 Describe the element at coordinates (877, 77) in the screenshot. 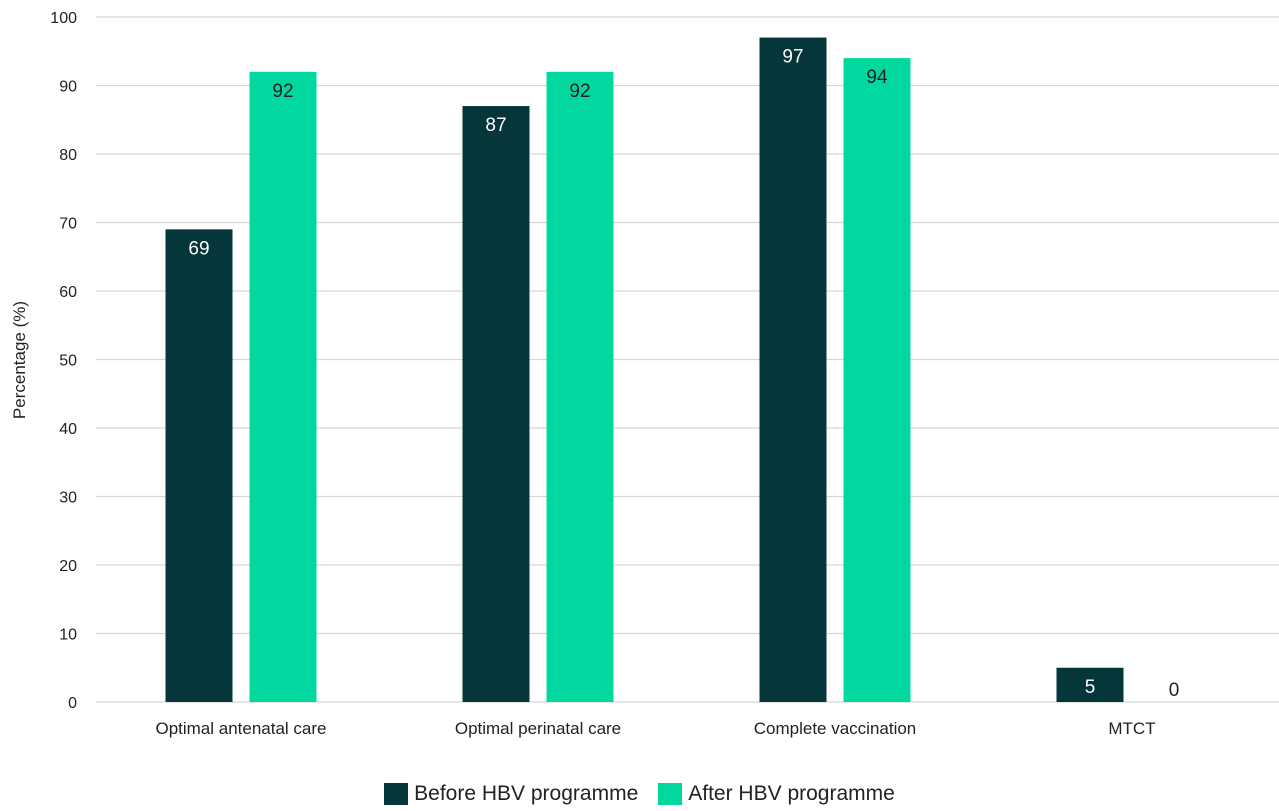

I see `data-label: 94` at that location.